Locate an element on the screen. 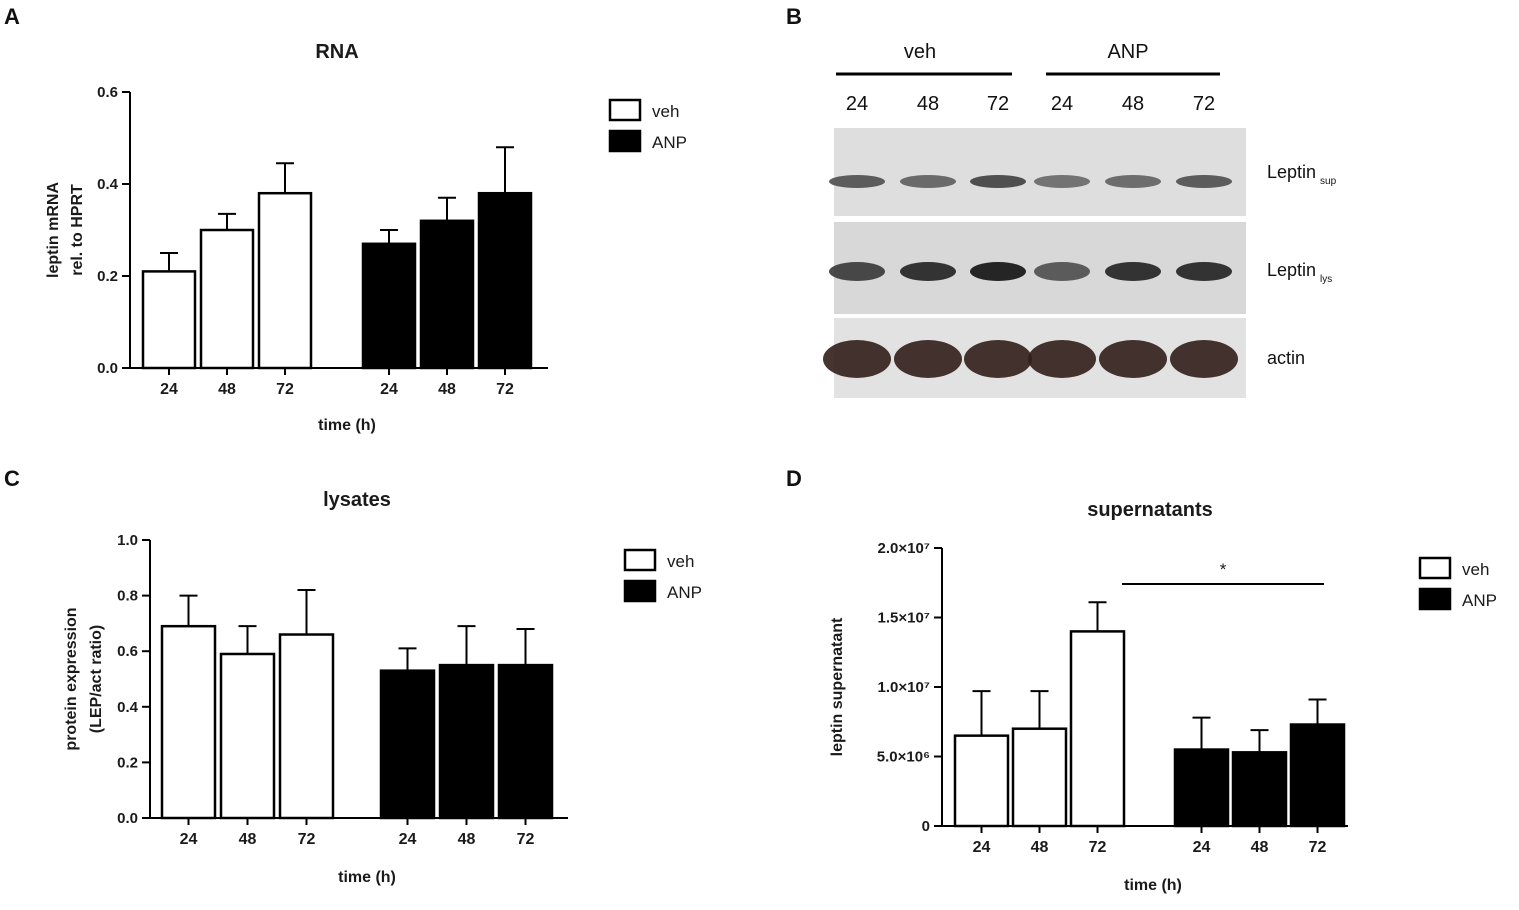 Image resolution: width=1519 pixels, height=910 pixels. blot-lane-label-2: 72 is located at coordinates (998, 104).